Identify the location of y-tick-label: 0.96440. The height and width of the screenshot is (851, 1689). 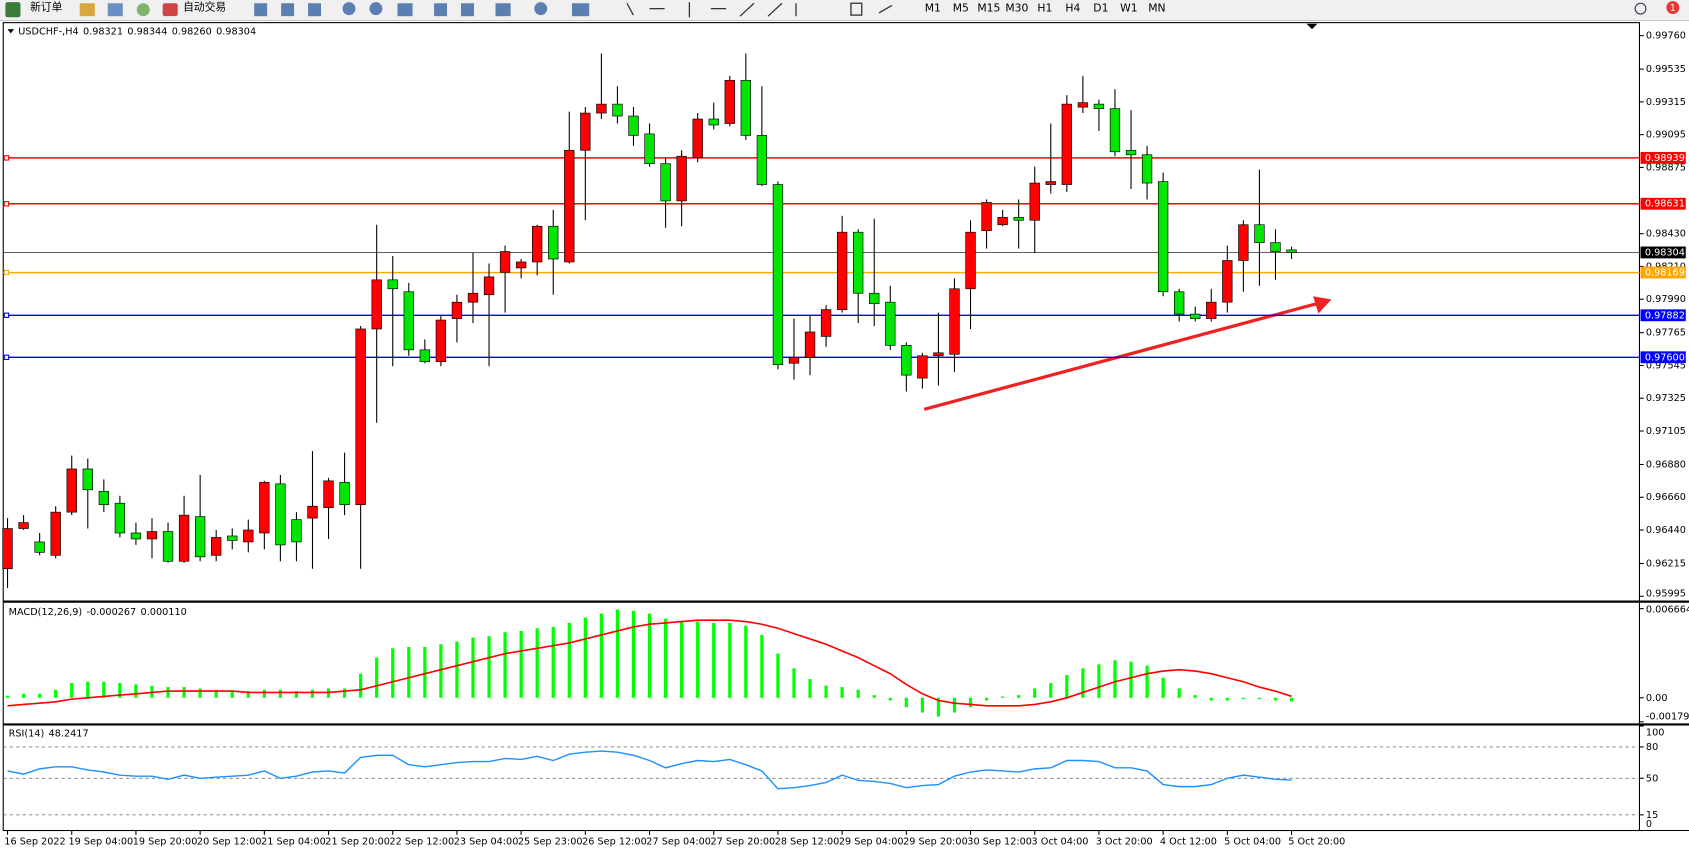
(1666, 530).